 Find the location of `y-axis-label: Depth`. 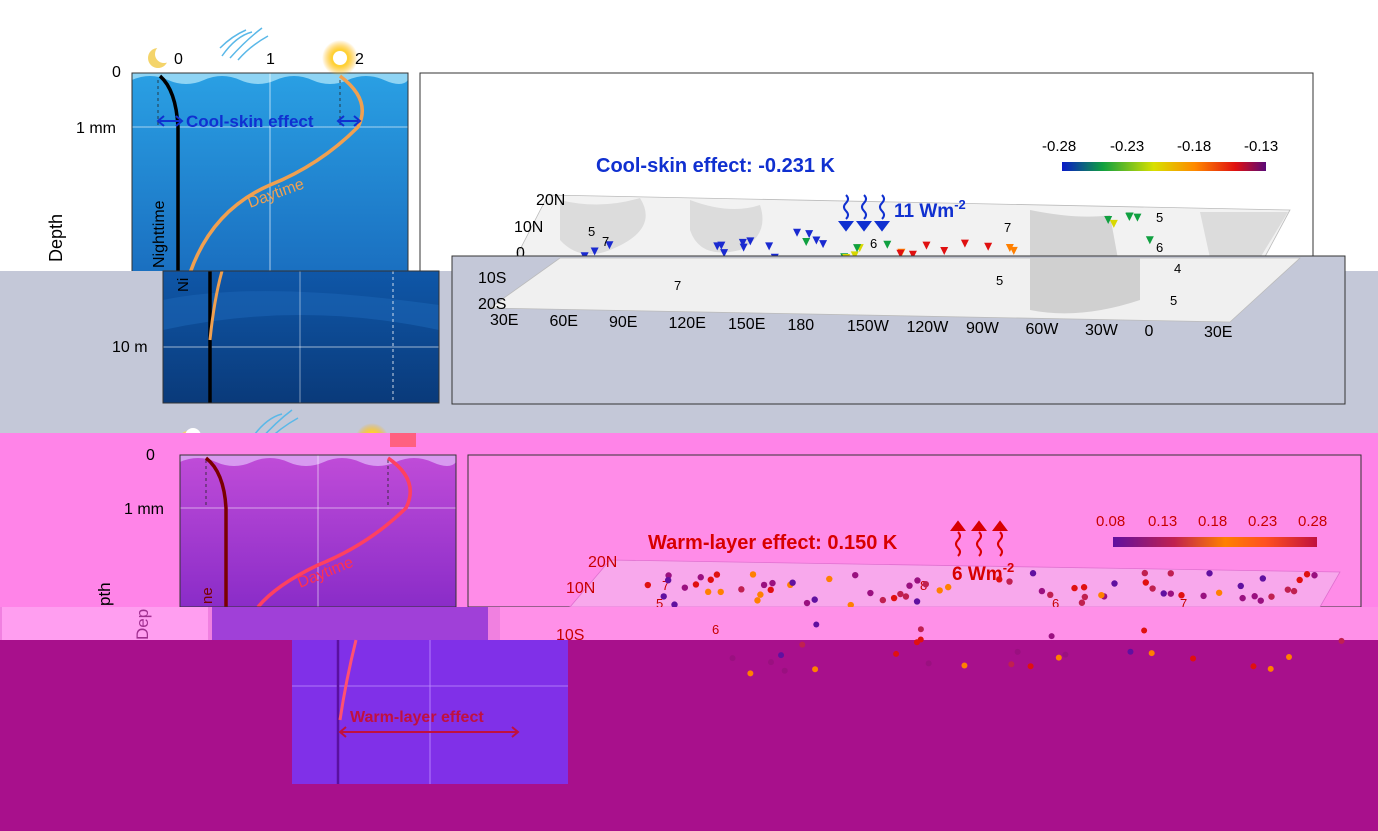

y-axis-label: Depth is located at coordinates (56, 238).